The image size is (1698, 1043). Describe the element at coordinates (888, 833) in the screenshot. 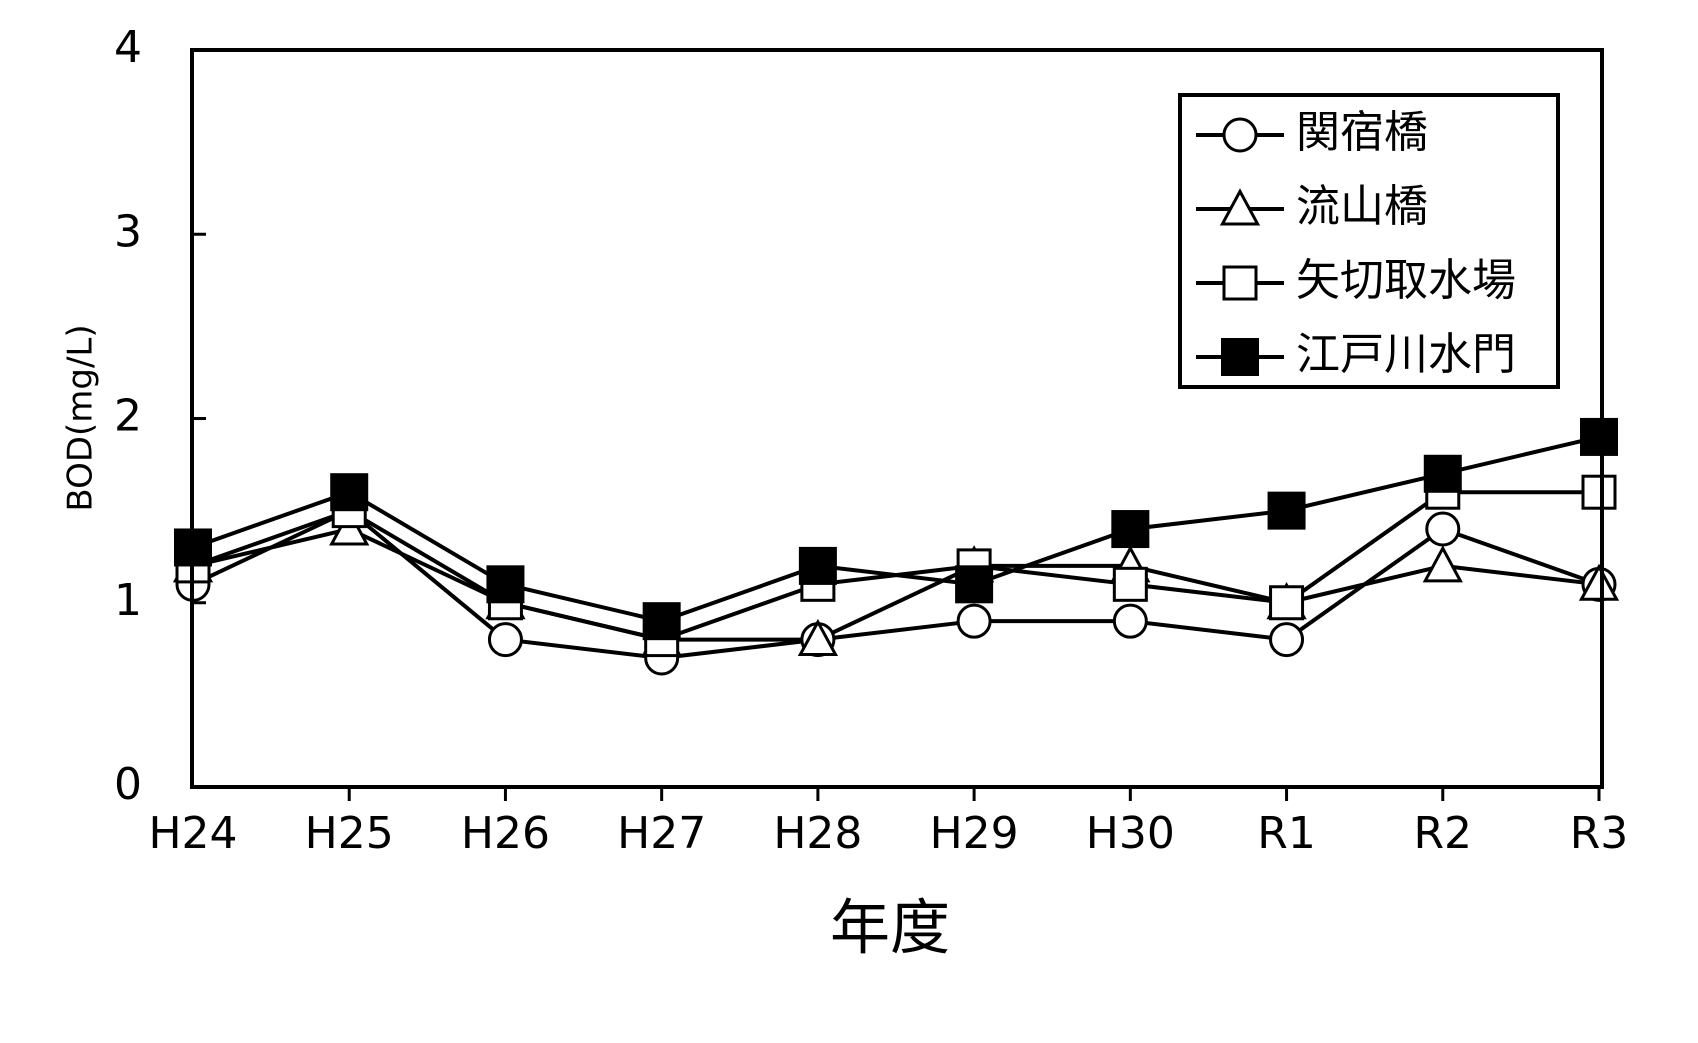

I see `x-tick-labels: H24 H25 H26 H27 H28 H29 H30 R1 R2 R3` at that location.